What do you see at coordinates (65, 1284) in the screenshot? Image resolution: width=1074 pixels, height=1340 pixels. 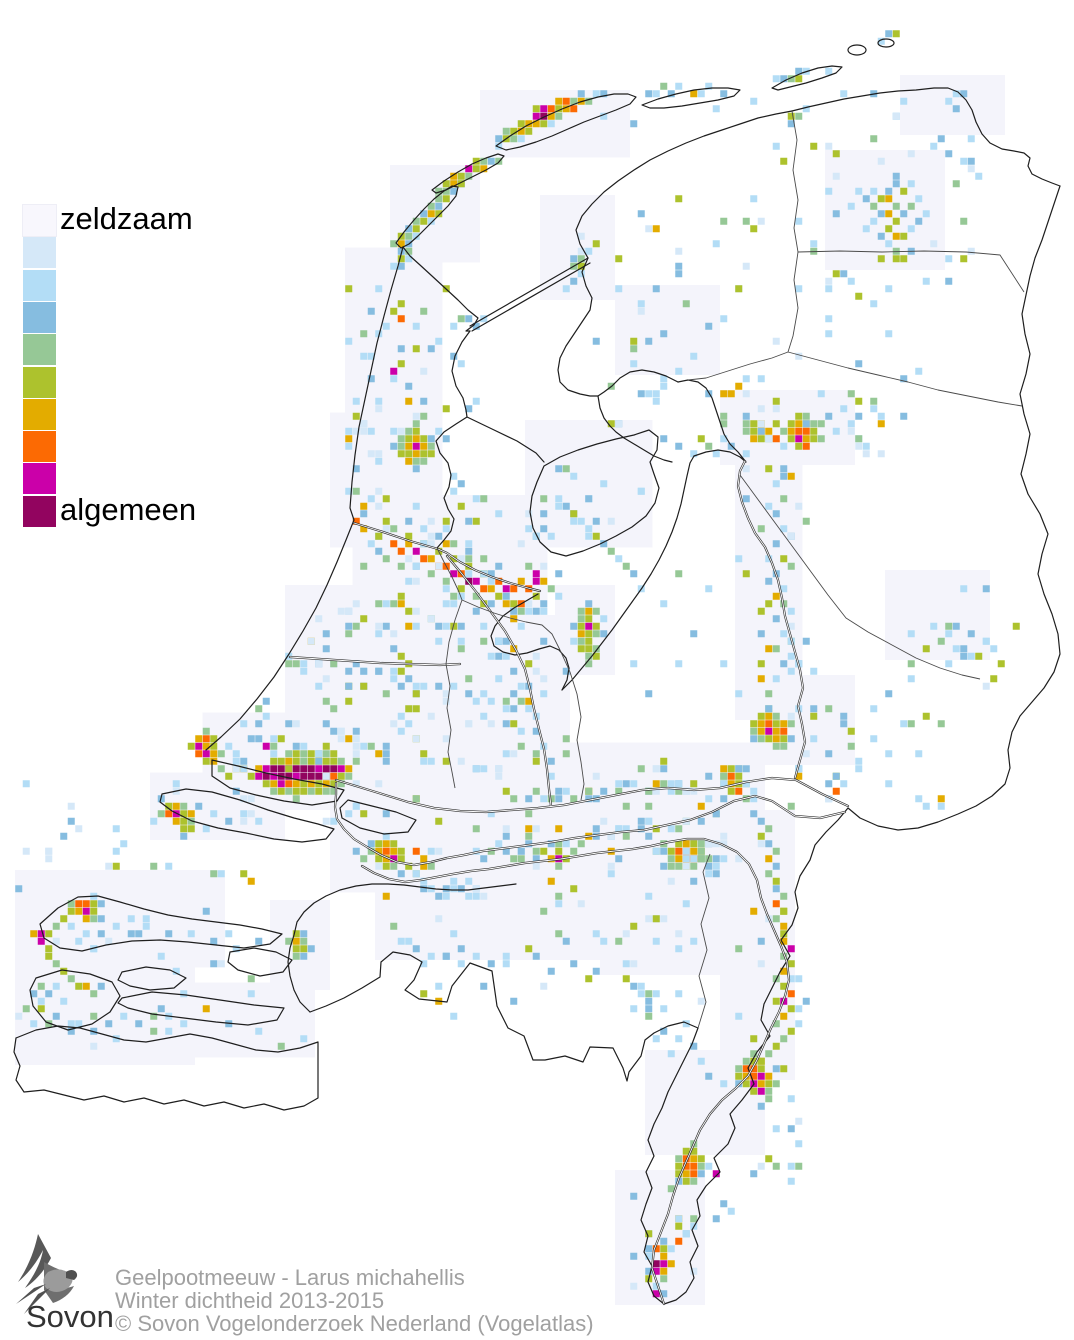 I see `sovon-logo: Sovon` at bounding box center [65, 1284].